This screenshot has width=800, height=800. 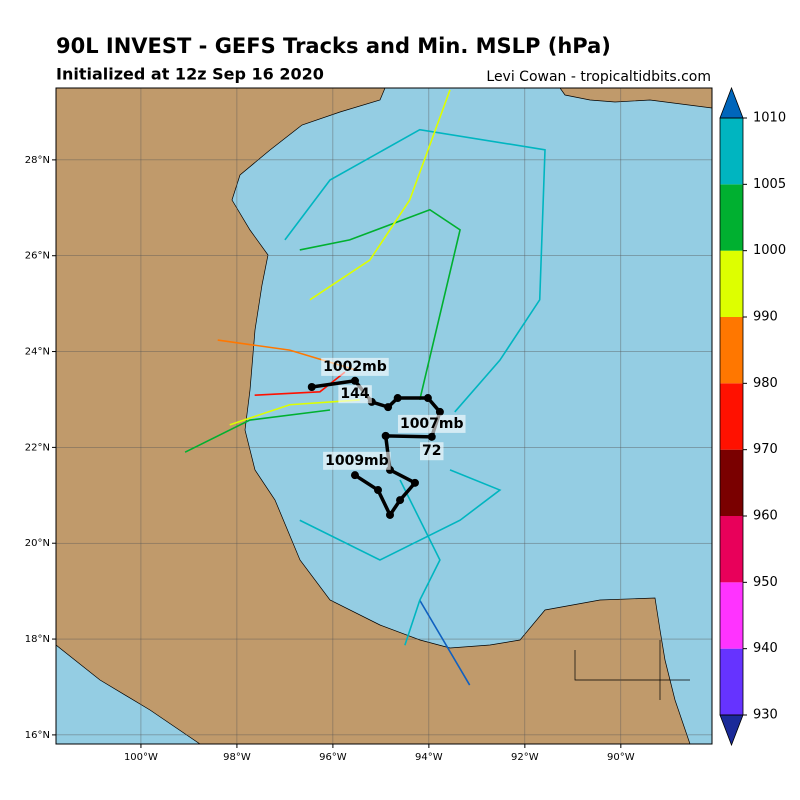 I want to click on lon-tick-label: 92°W, so click(x=525, y=757).